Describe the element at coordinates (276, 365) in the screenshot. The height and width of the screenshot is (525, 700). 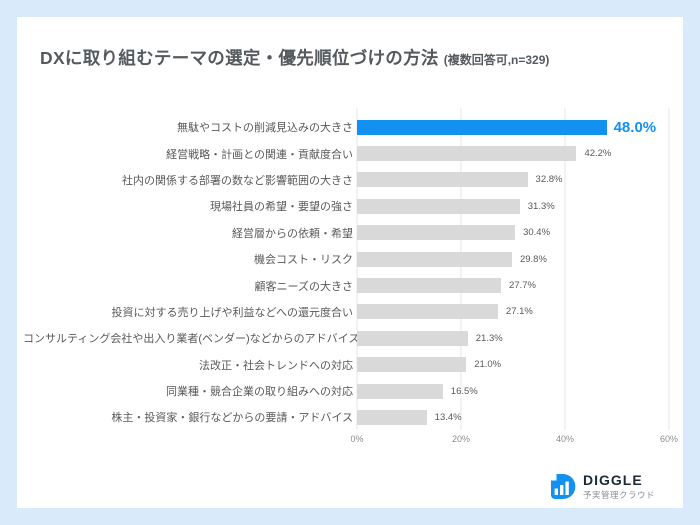
I see `category-label: 法改正・社会トレンドへの対応` at that location.